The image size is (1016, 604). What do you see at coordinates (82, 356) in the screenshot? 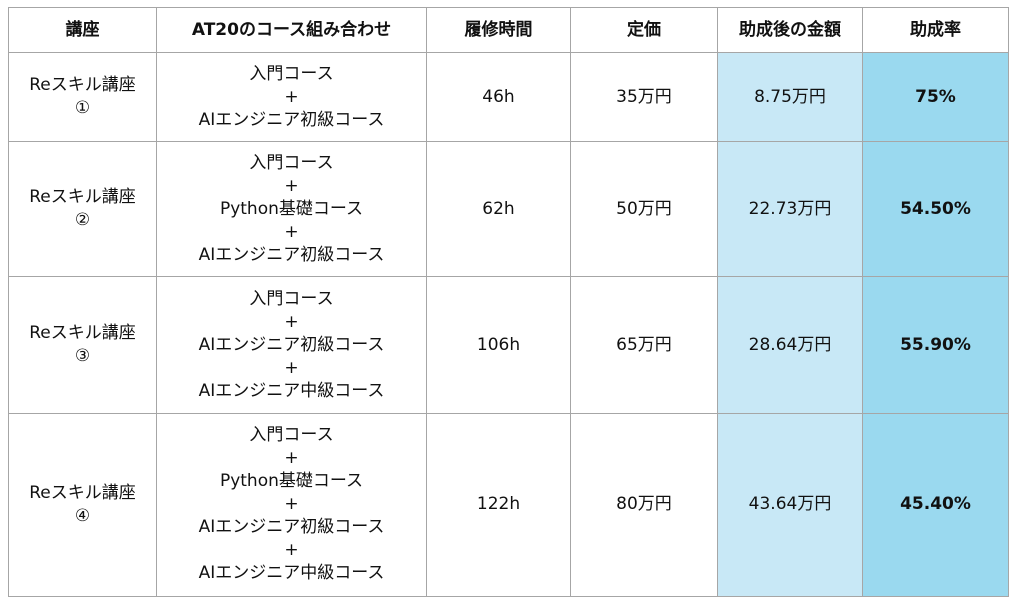
I see `course-number: ③` at bounding box center [82, 356].